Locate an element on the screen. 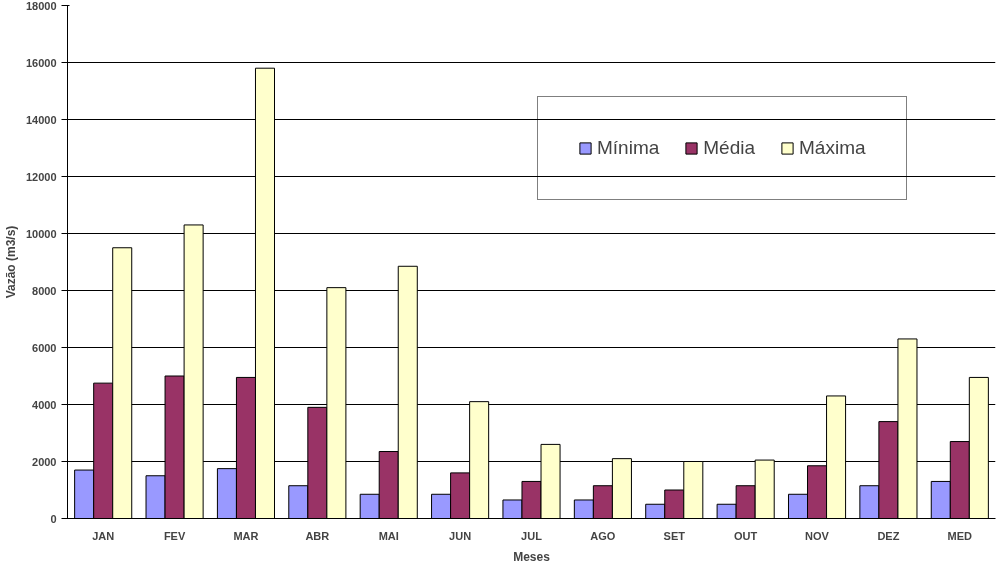 Image resolution: width=1003 pixels, height=569 pixels. x-axis-title: Meses is located at coordinates (532, 556).